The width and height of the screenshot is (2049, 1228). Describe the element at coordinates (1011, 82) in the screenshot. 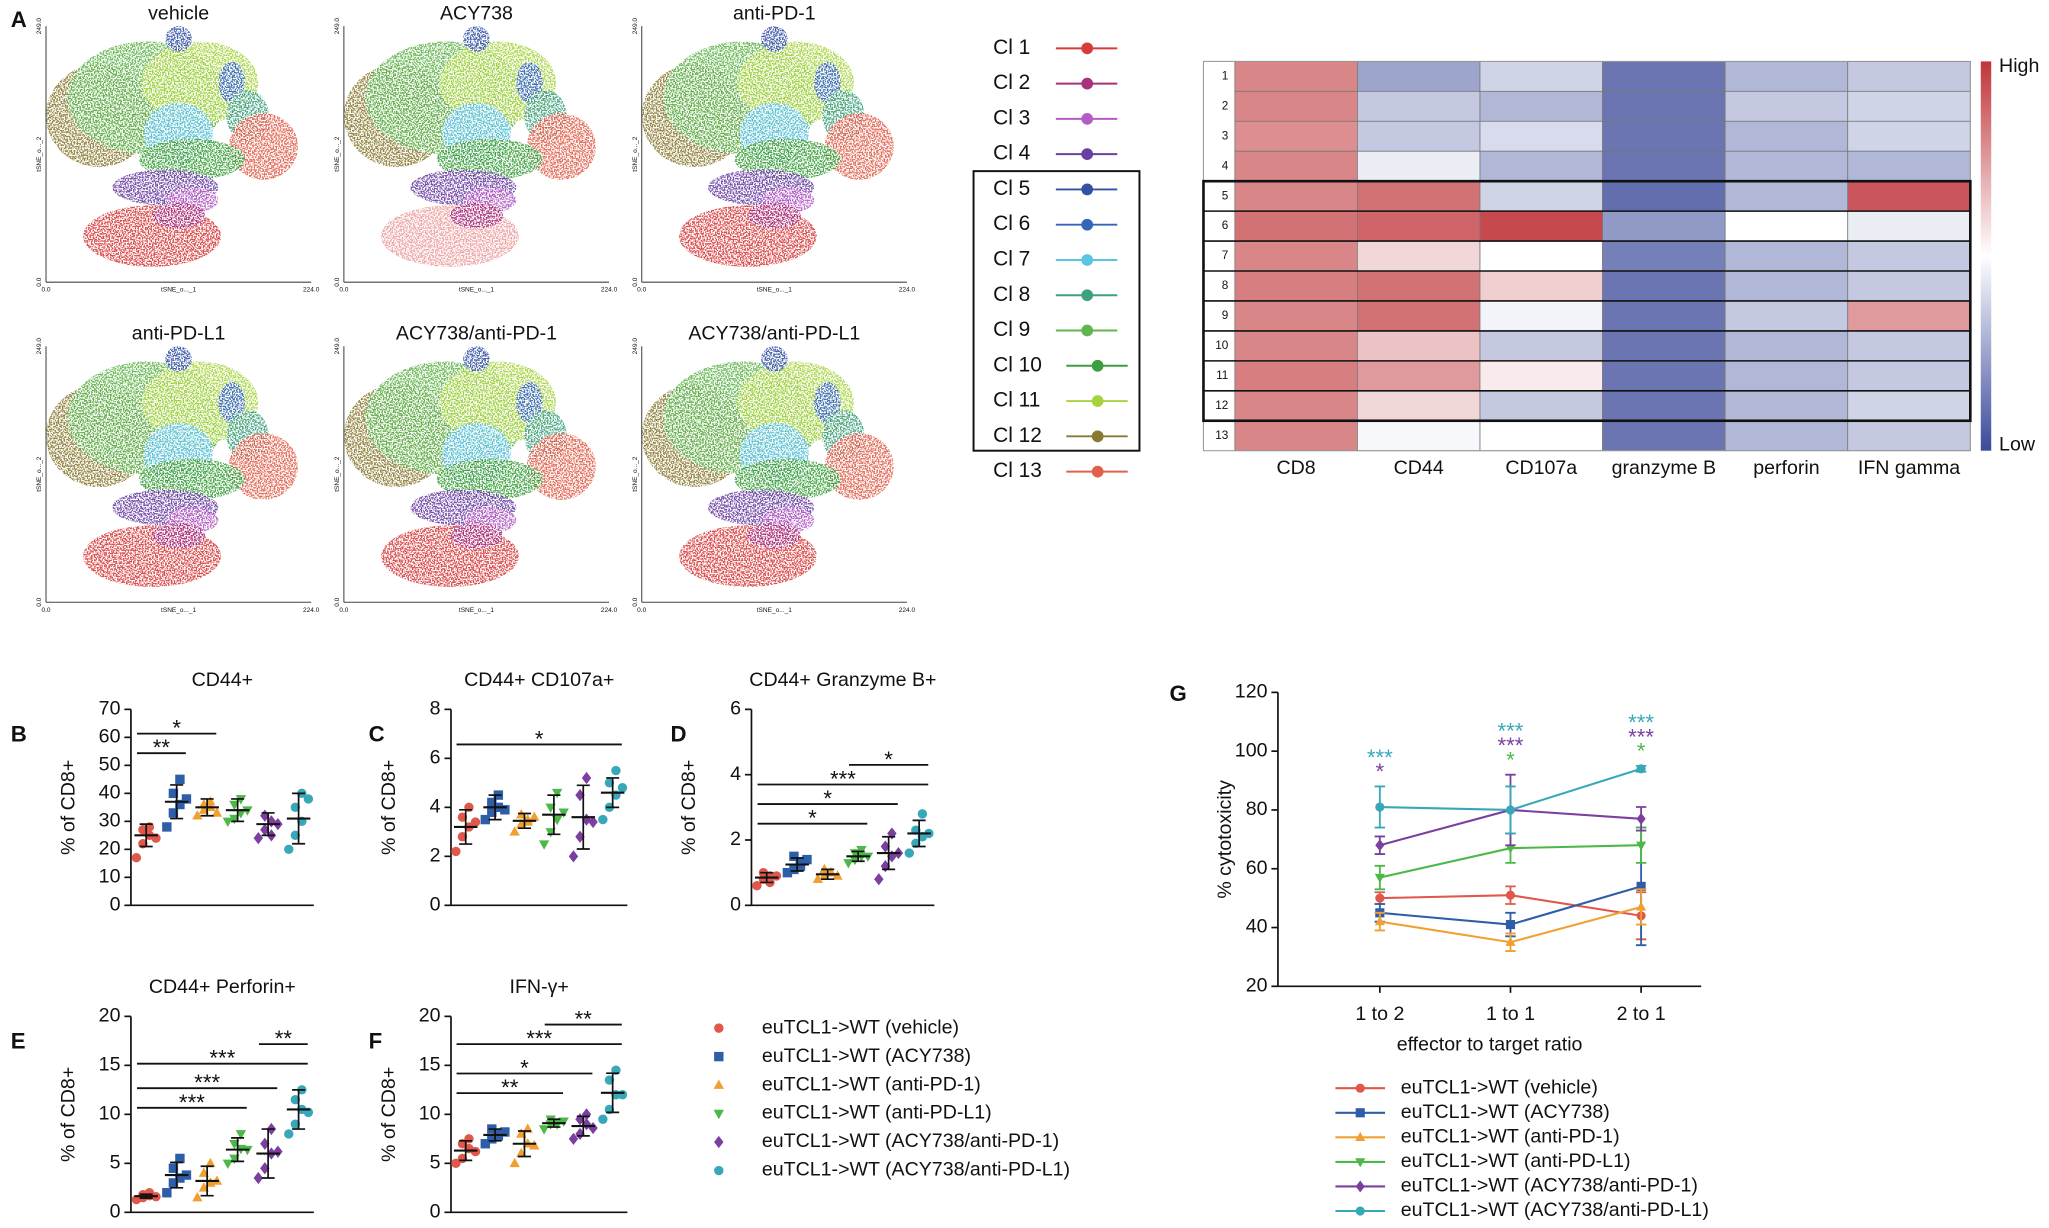

I see `cluster-label: Cl 2` at that location.